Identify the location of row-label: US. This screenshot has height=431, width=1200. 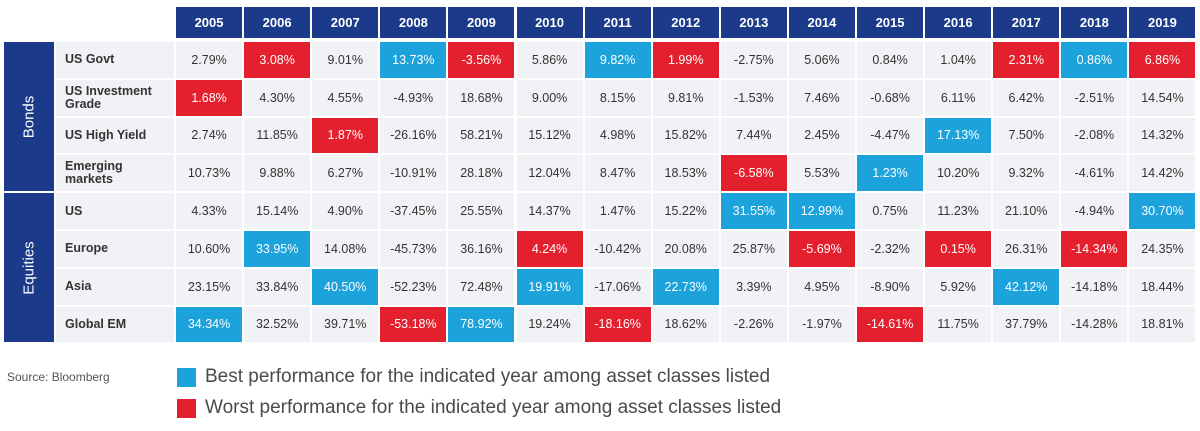
(115, 211).